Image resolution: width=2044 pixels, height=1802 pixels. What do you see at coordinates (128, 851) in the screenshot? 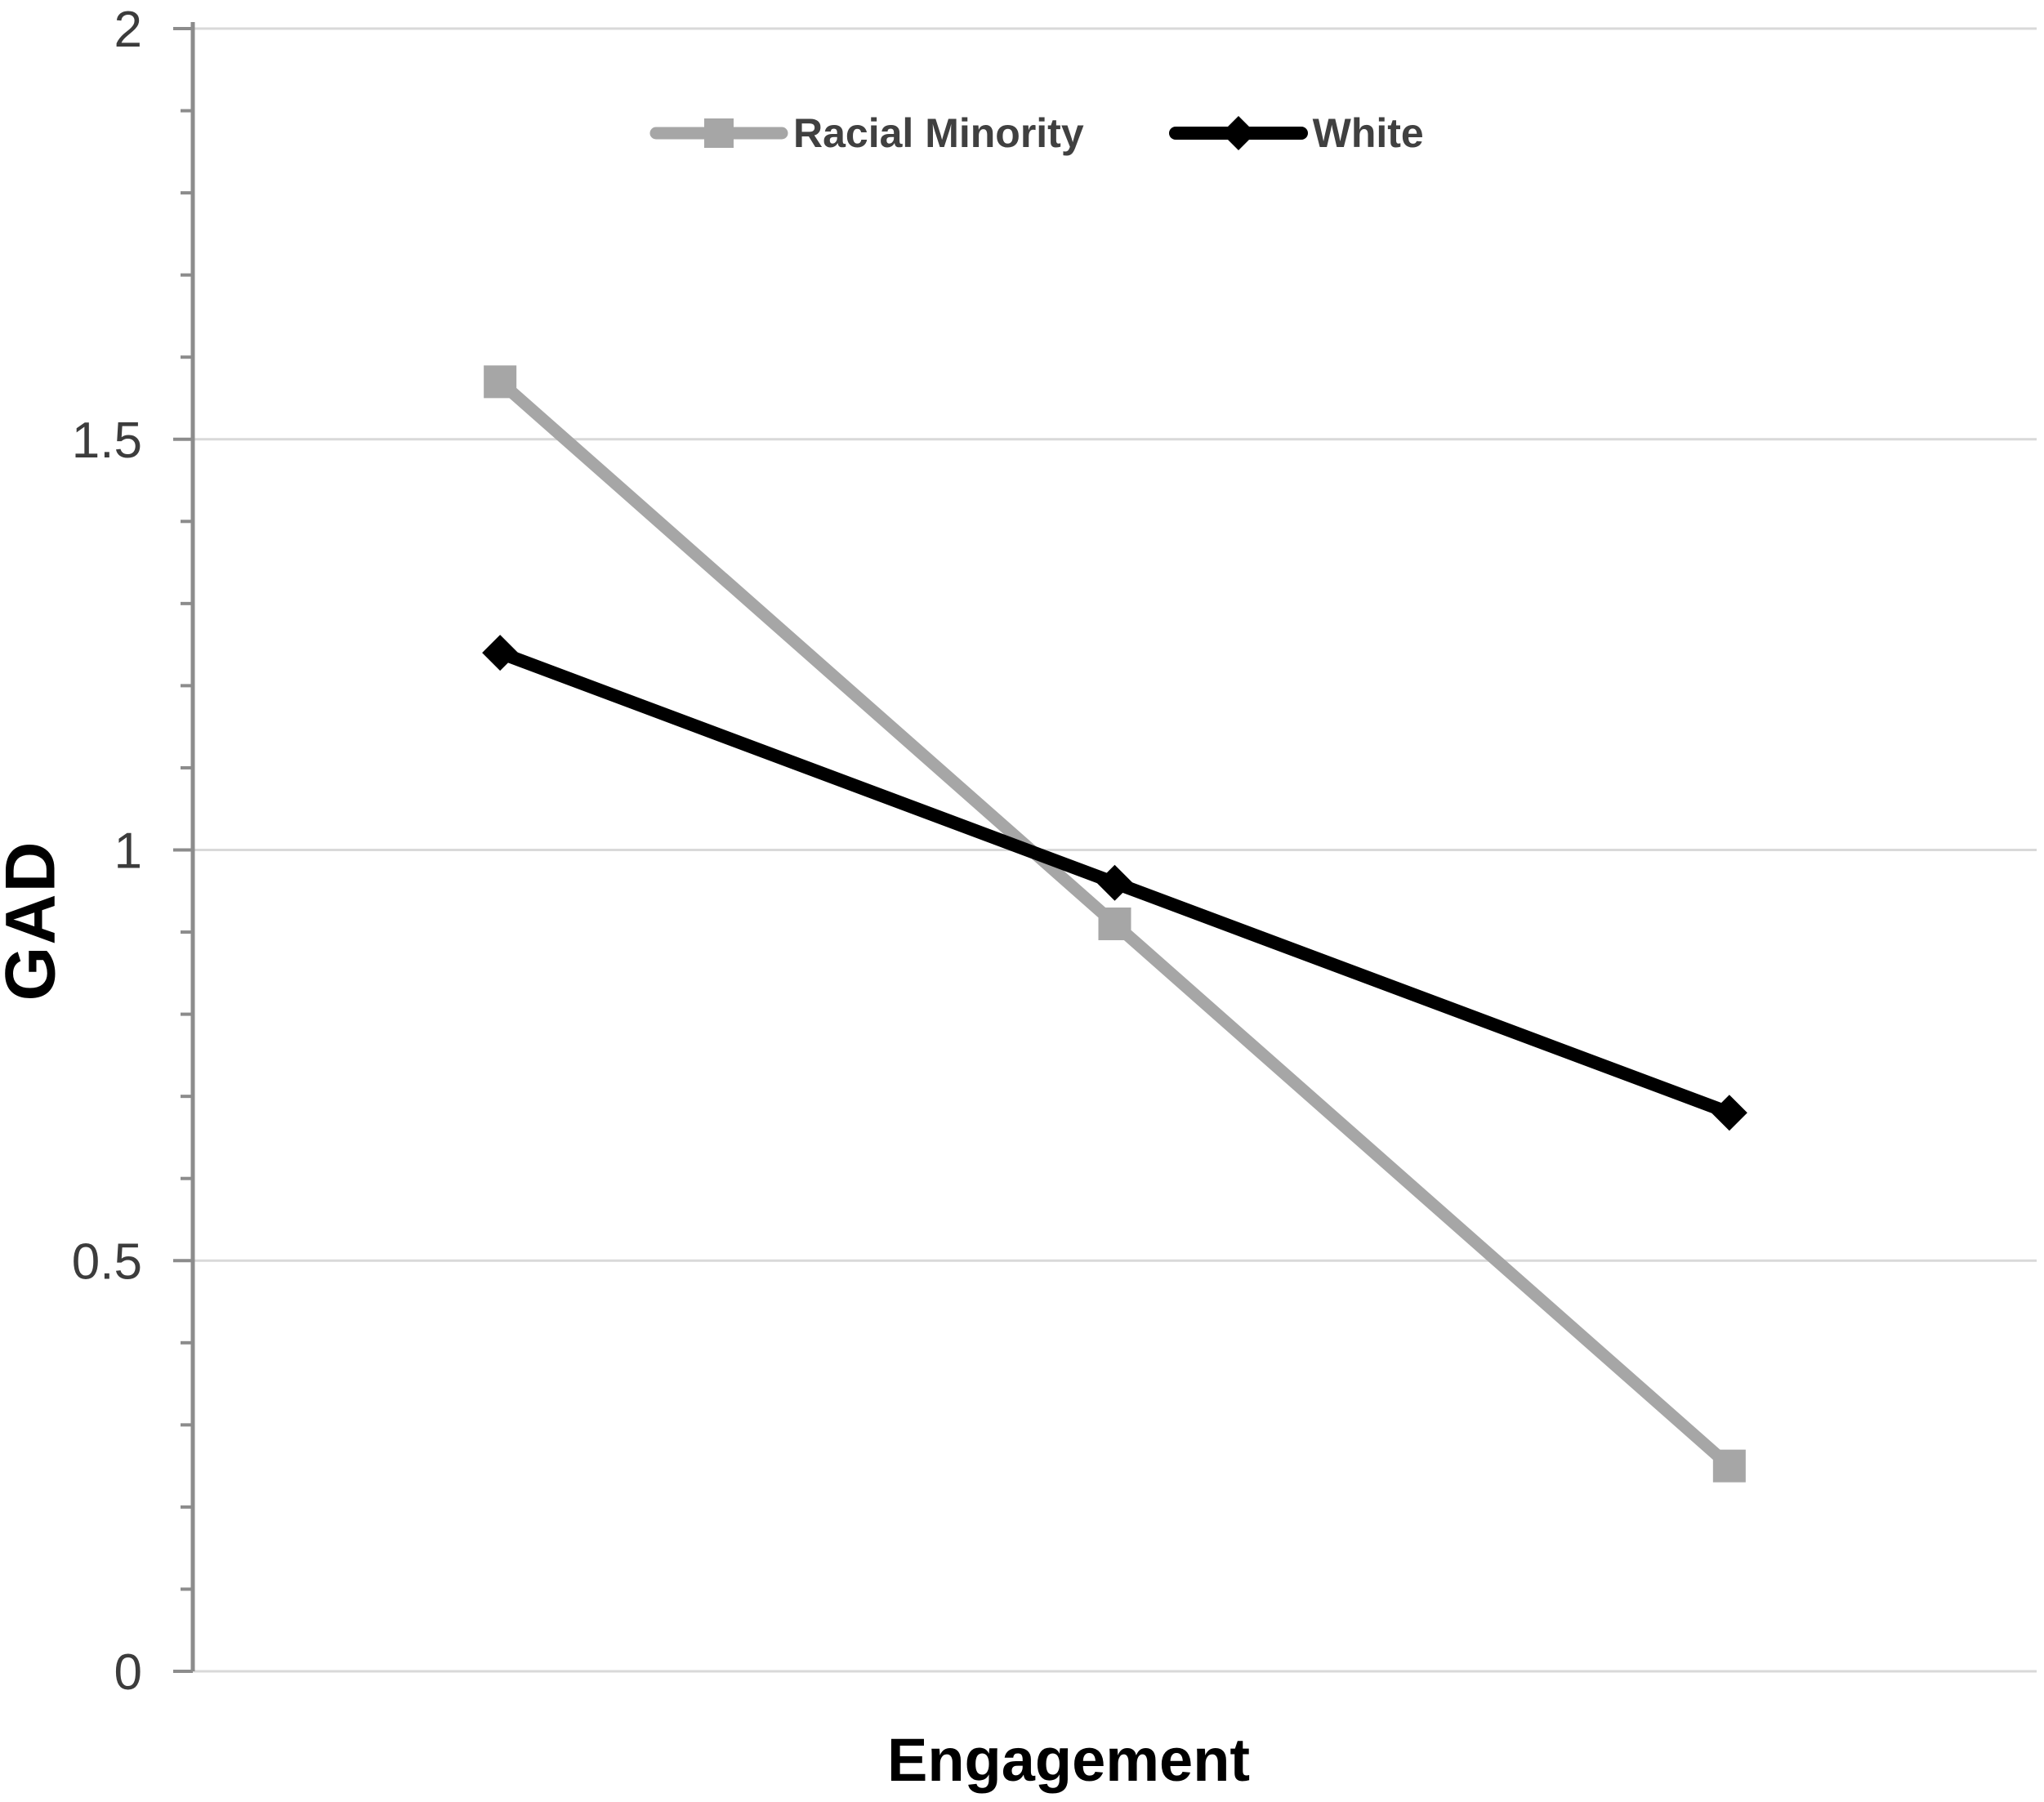
I see `y-tick-label: 1` at bounding box center [128, 851].